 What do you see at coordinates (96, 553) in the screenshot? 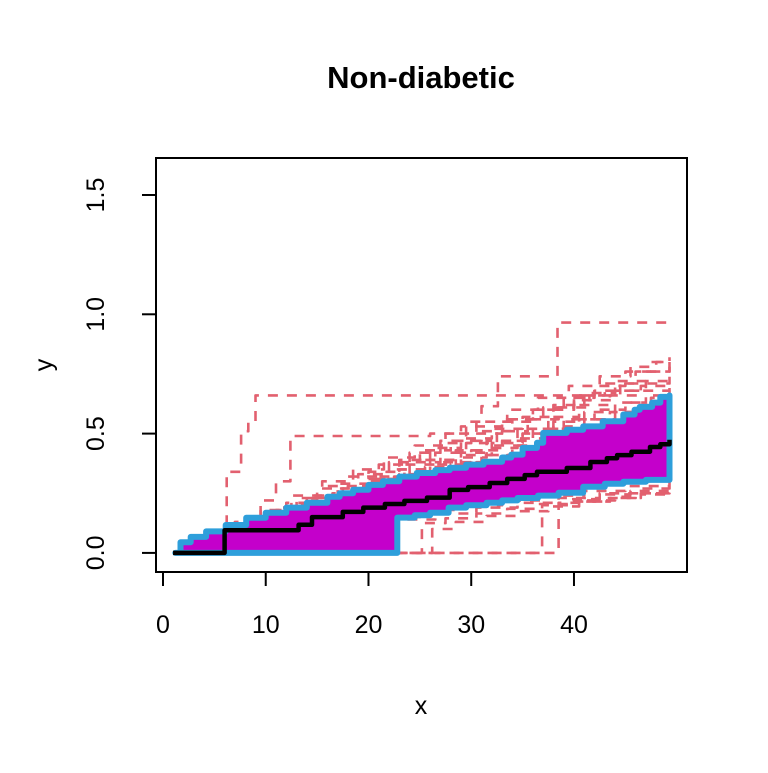
I see `y-tick-label: 0.0` at bounding box center [96, 553].